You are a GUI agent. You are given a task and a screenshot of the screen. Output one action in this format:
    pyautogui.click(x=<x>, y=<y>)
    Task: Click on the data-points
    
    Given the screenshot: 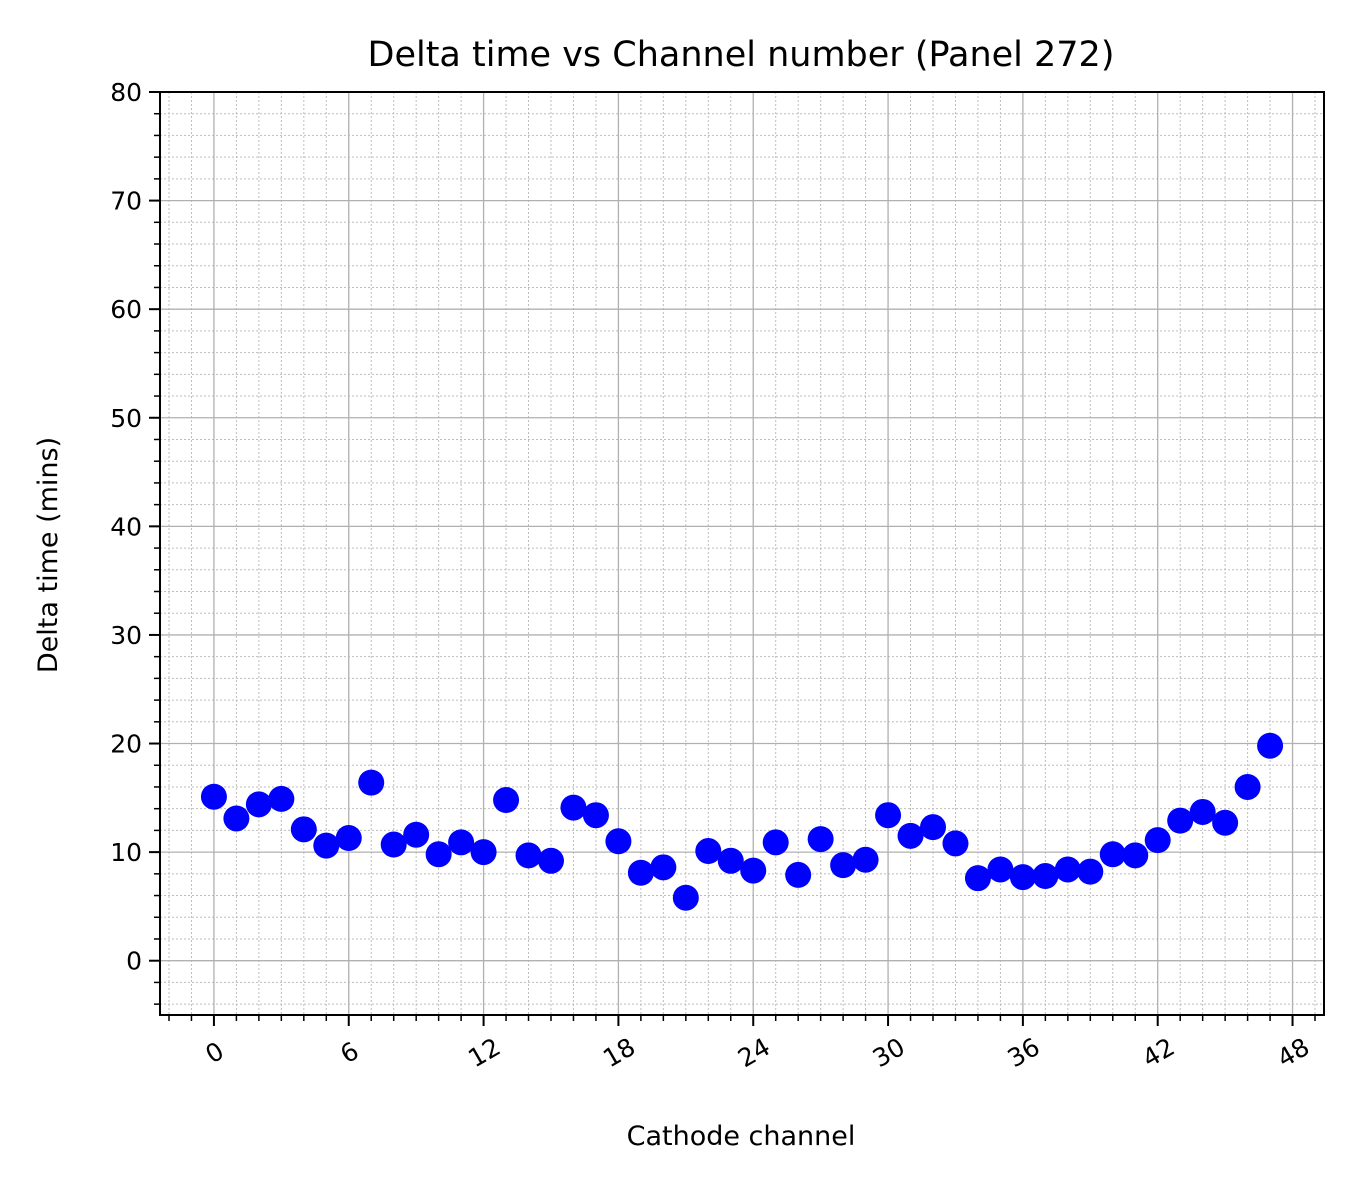 What is the action you would take?
    pyautogui.click(x=742, y=821)
    